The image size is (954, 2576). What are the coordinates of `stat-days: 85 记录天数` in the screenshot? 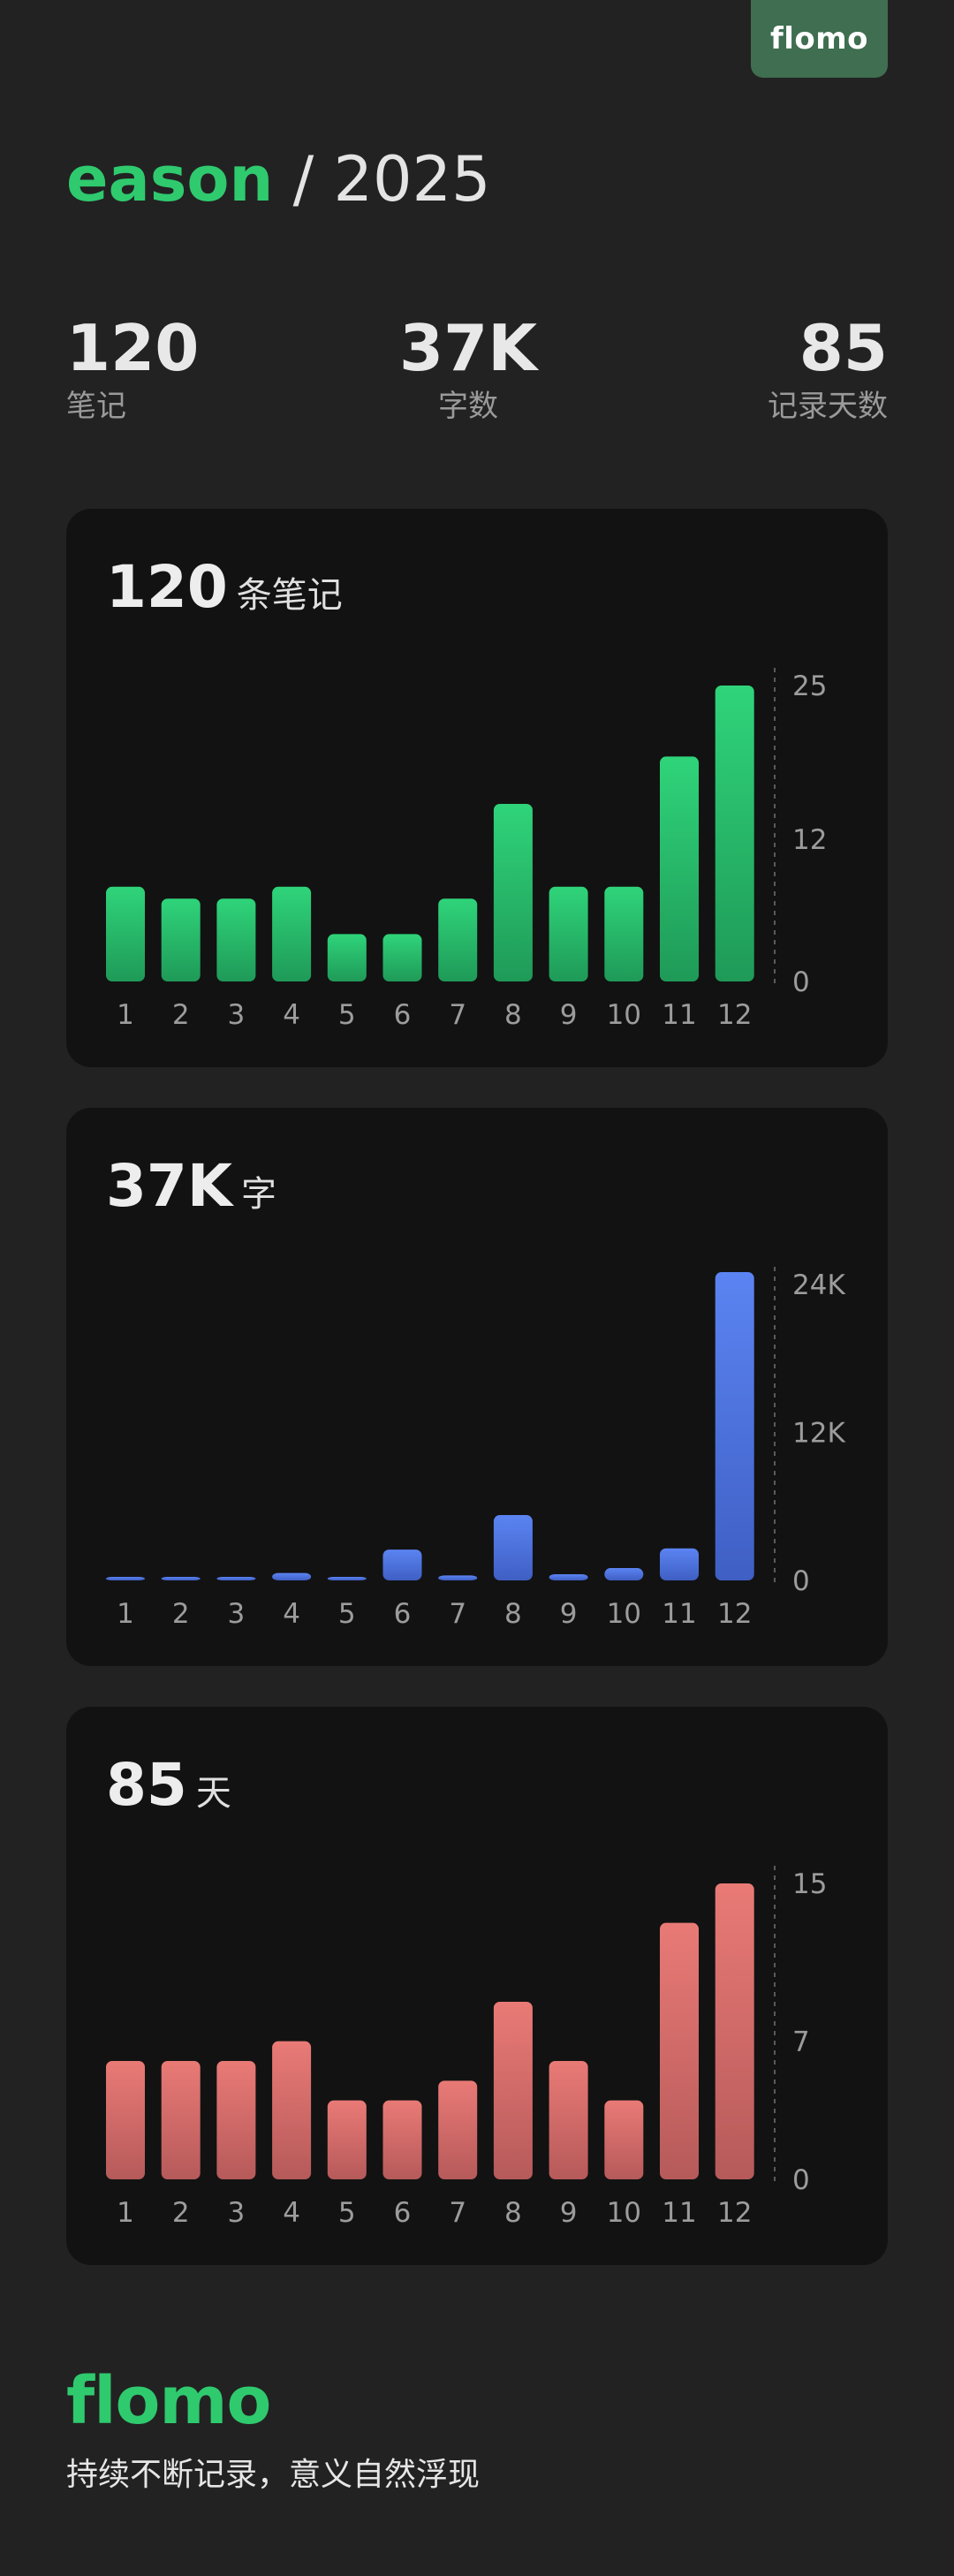 It's located at (828, 368).